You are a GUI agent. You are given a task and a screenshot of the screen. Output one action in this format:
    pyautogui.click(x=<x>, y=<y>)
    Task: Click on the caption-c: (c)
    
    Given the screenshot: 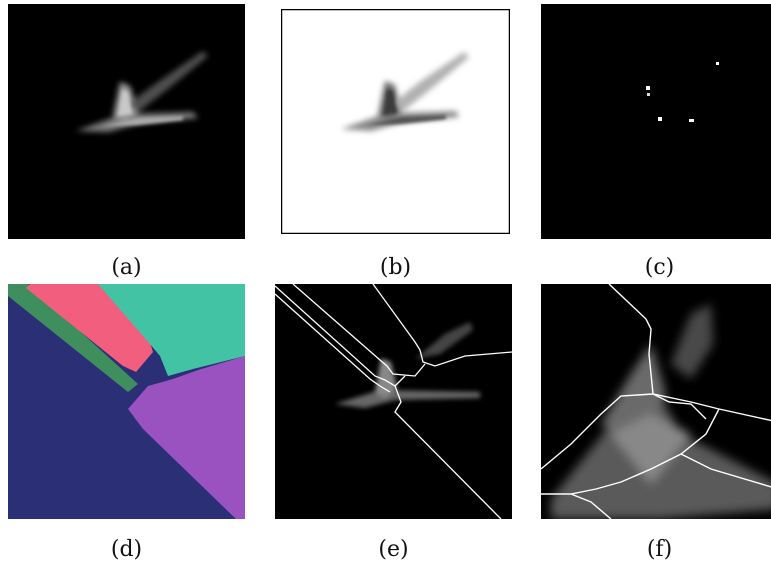 What is the action you would take?
    pyautogui.click(x=659, y=267)
    